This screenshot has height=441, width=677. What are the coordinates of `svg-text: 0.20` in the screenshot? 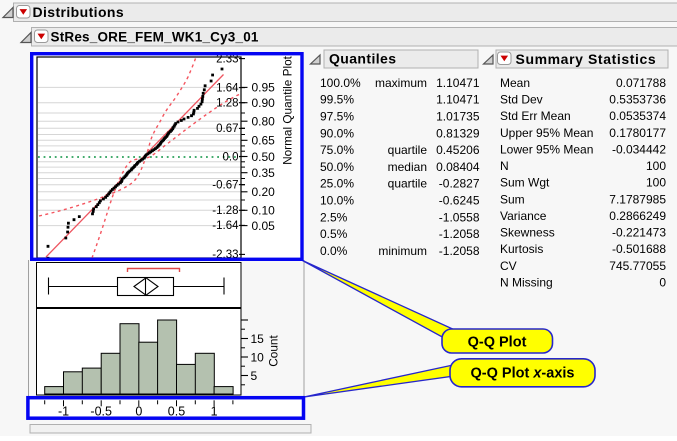 It's located at (264, 192).